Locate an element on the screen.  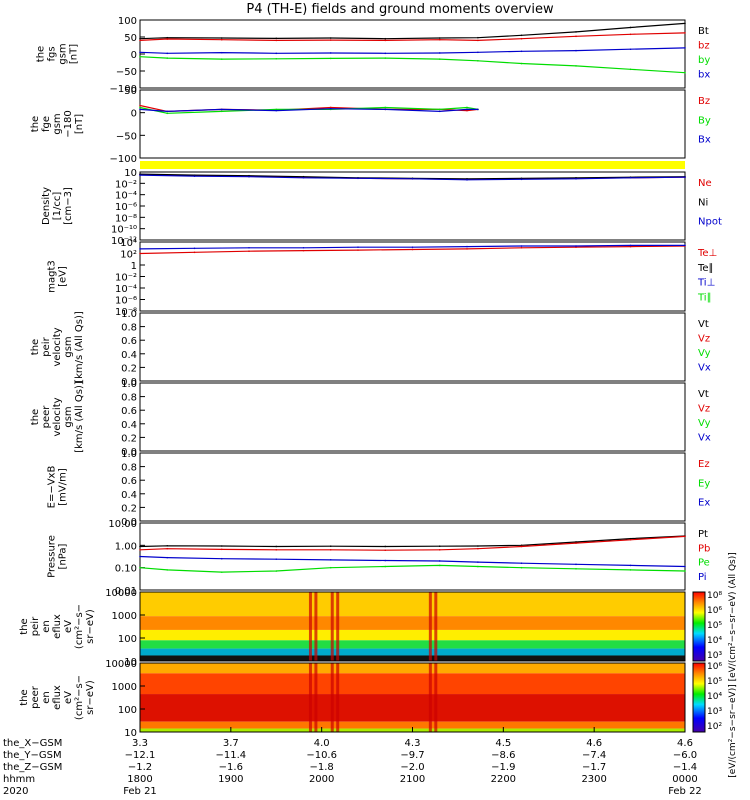
xaxis-value: −6.0 is located at coordinates (685, 755).